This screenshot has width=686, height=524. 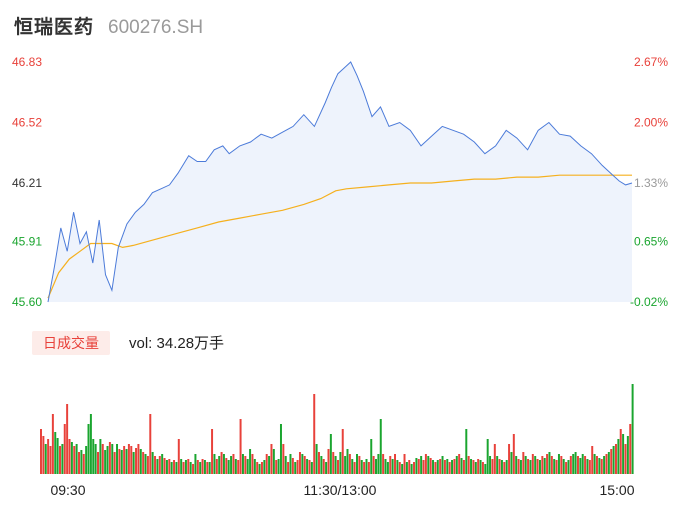 What do you see at coordinates (177, 343) in the screenshot?
I see `volume-value: vol: 34.28万手` at bounding box center [177, 343].